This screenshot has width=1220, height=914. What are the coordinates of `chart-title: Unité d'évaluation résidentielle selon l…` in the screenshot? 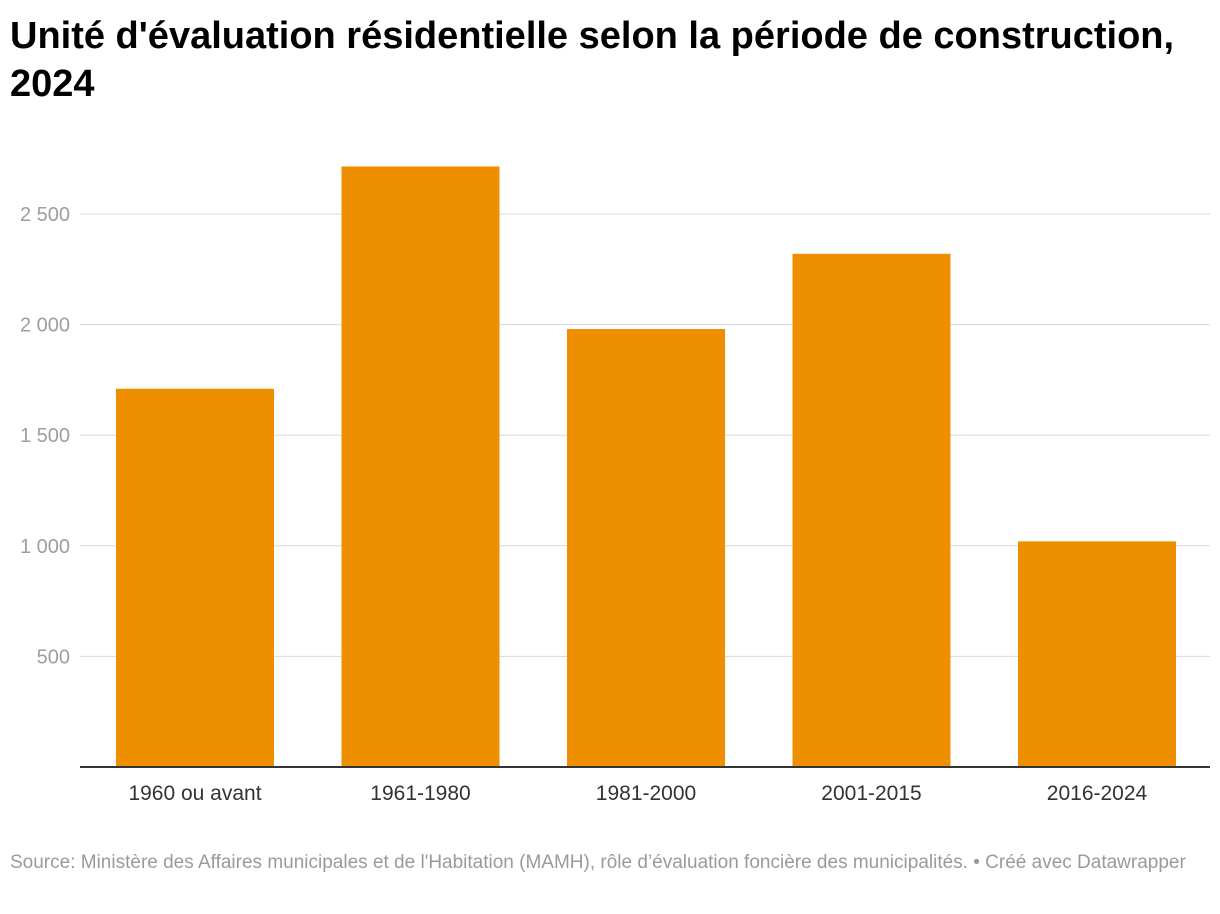 It's located at (592, 60).